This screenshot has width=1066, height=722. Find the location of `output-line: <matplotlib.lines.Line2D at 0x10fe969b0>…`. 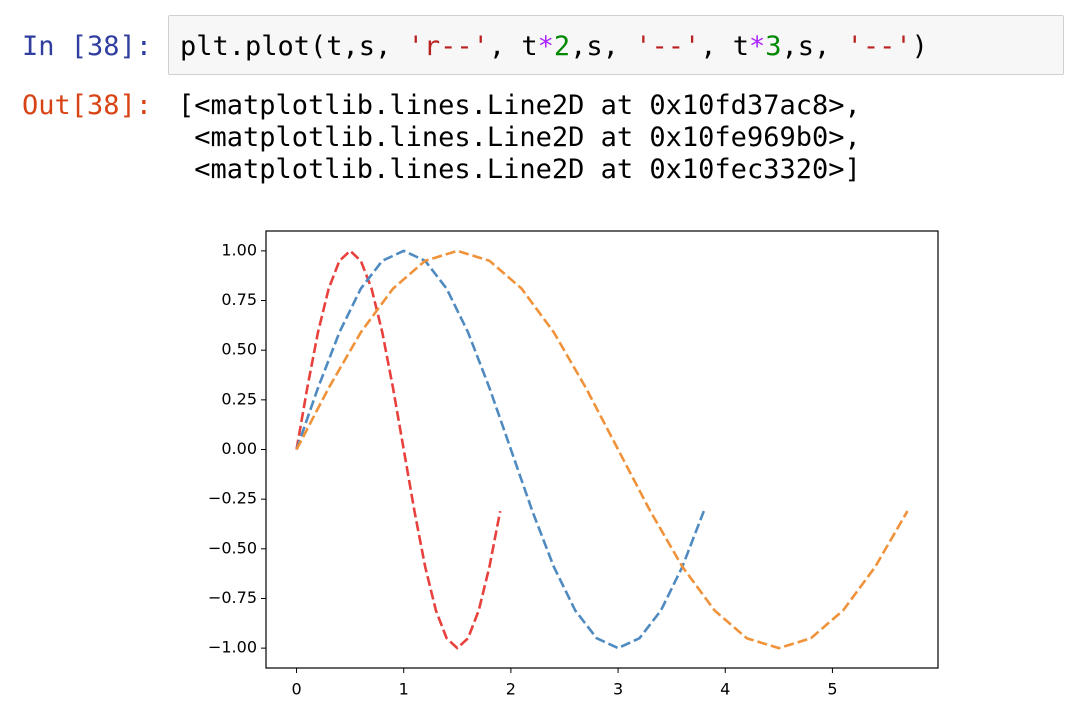

output-line: <matplotlib.lines.Line2D at 0x10fe969b0>… is located at coordinates (519, 137).